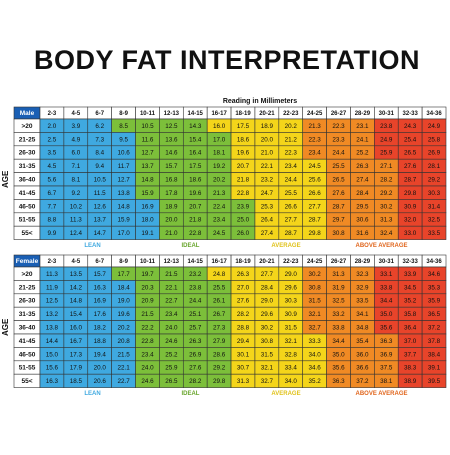 This screenshot has height=455, width=450. Describe the element at coordinates (52, 381) in the screenshot. I see `value: 16.3` at that location.